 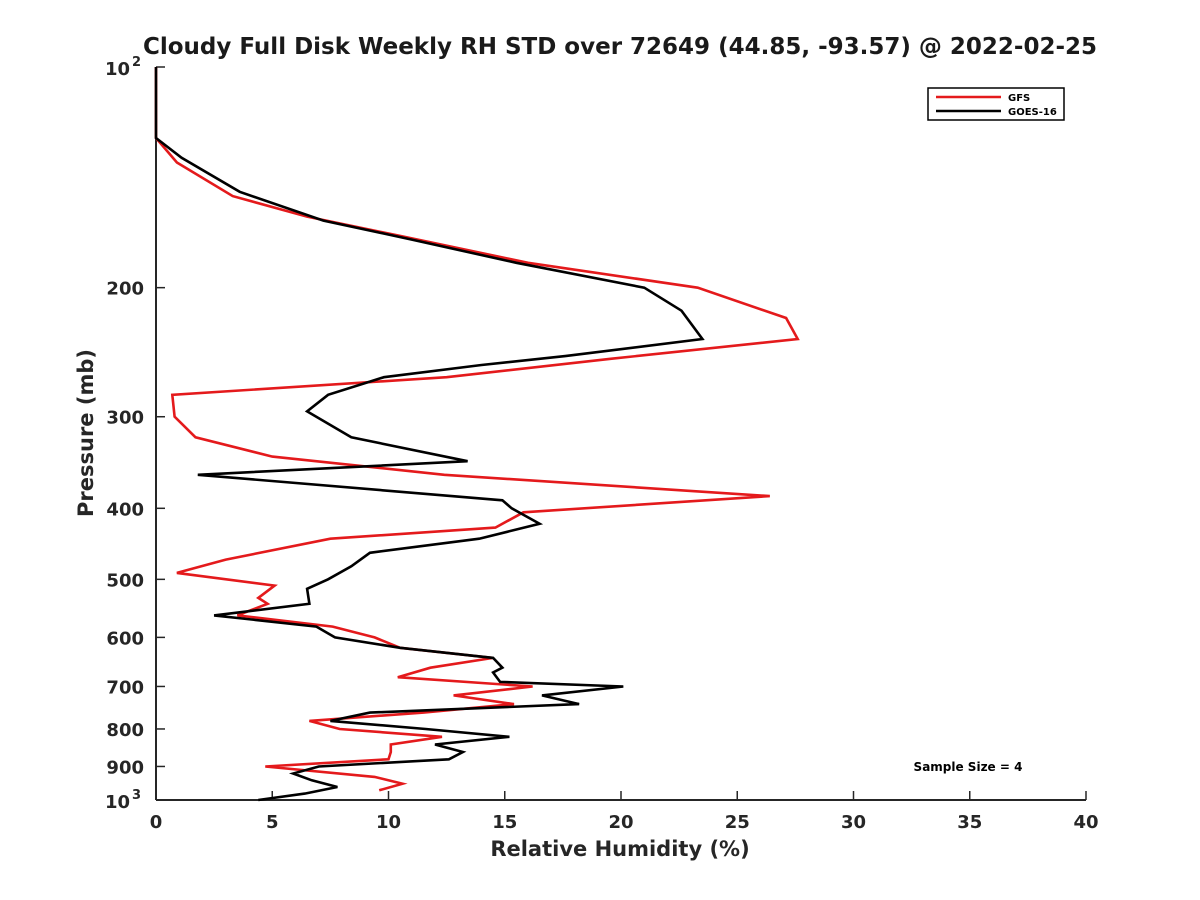 I want to click on x-axis-label: Relative Humidity (%), so click(x=619, y=849).